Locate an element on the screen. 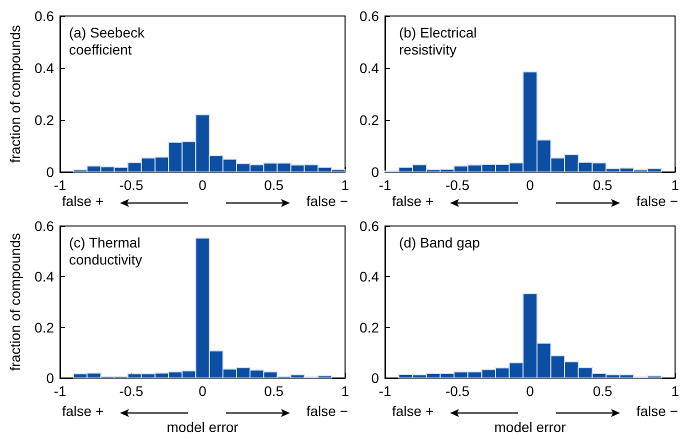 This screenshot has height=439, width=682. text: (a) Seebeck coefficient is located at coordinates (108, 41).